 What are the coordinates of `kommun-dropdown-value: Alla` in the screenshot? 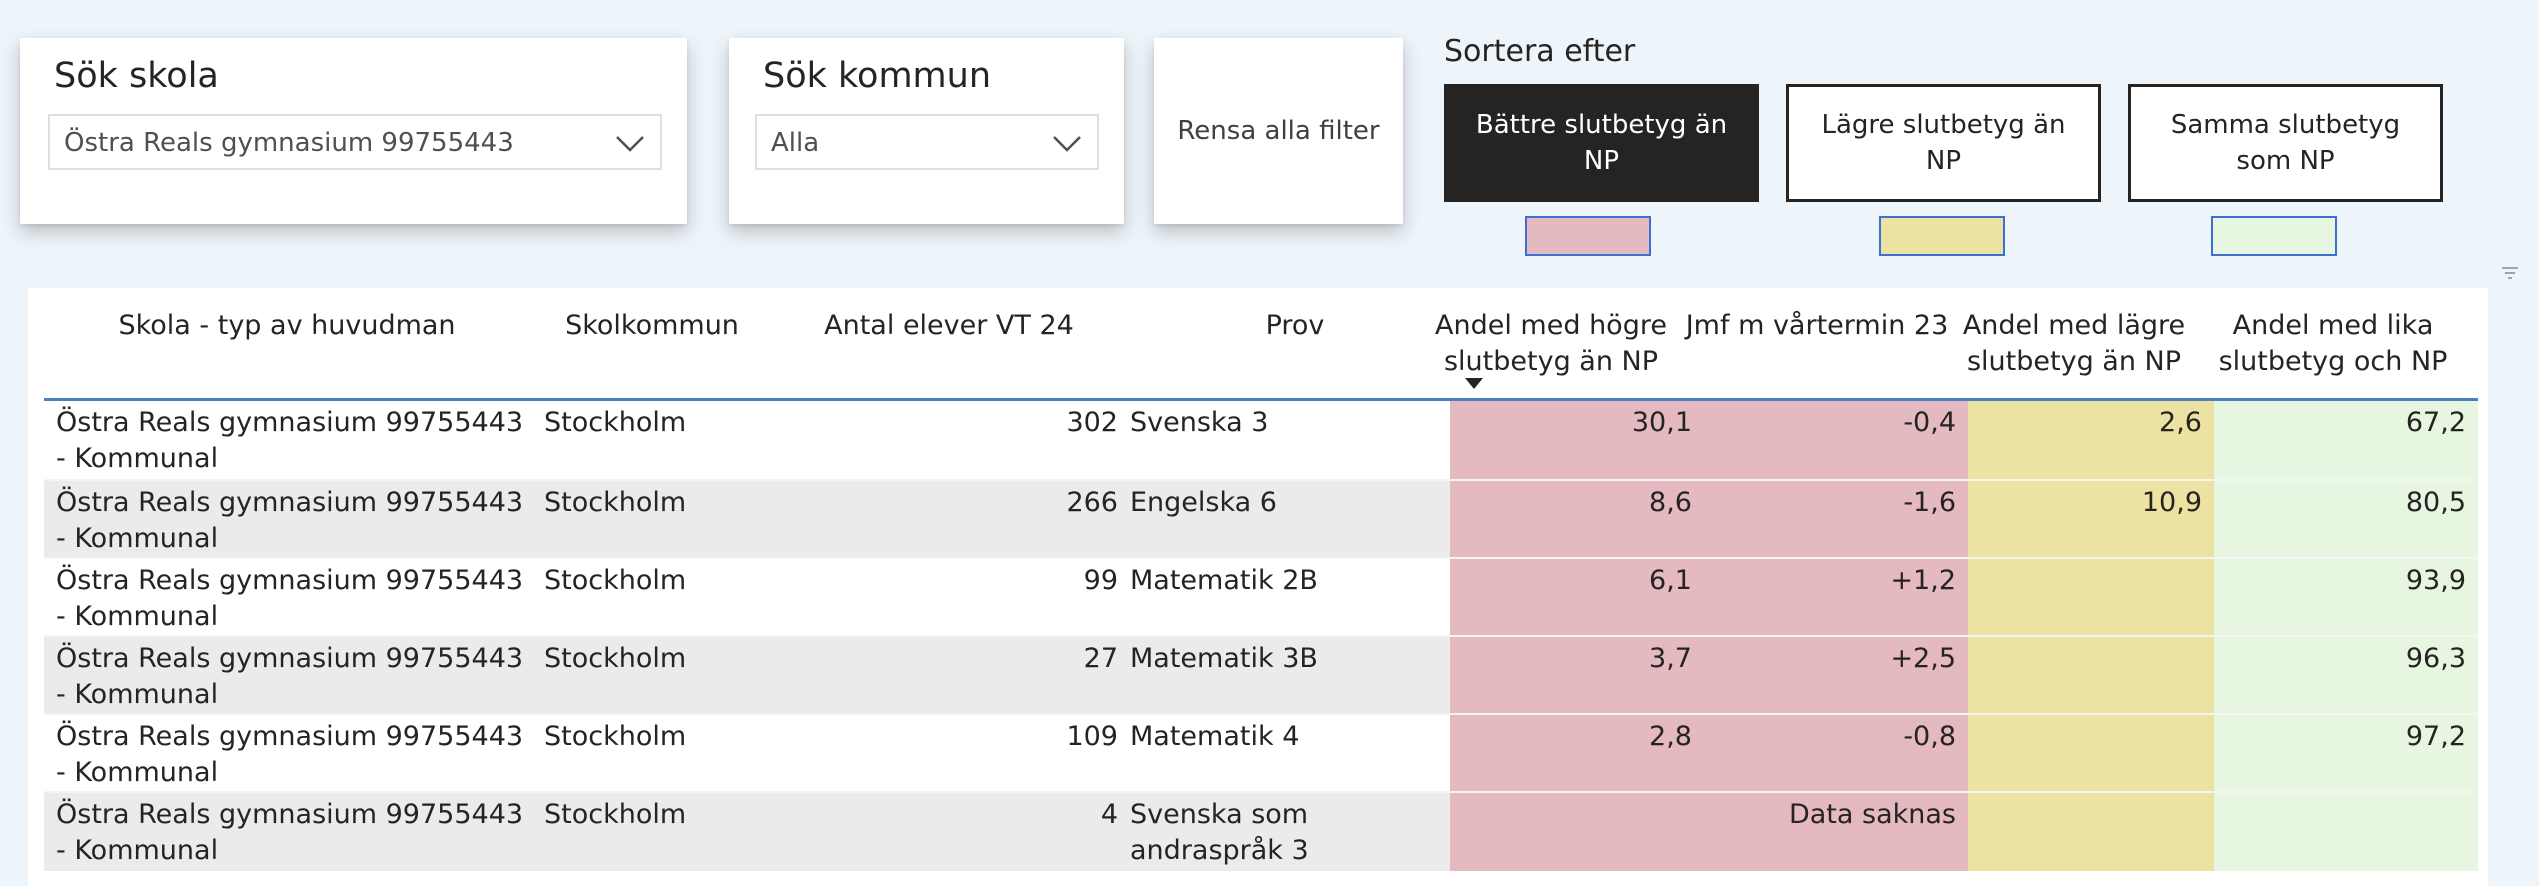 It's located at (795, 143).